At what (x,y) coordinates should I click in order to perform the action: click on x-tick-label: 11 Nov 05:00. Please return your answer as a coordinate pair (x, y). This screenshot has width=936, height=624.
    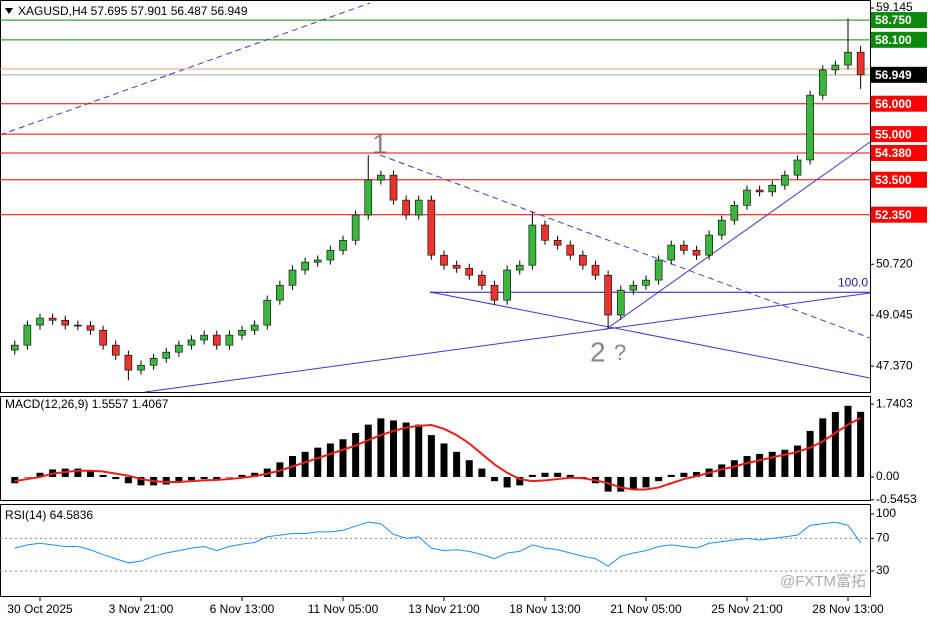
    Looking at the image, I should click on (343, 609).